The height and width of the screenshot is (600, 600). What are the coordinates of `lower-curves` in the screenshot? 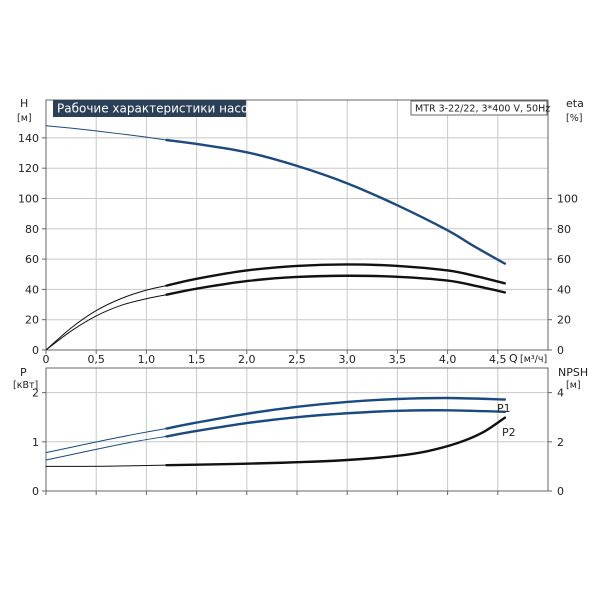 It's located at (276, 431).